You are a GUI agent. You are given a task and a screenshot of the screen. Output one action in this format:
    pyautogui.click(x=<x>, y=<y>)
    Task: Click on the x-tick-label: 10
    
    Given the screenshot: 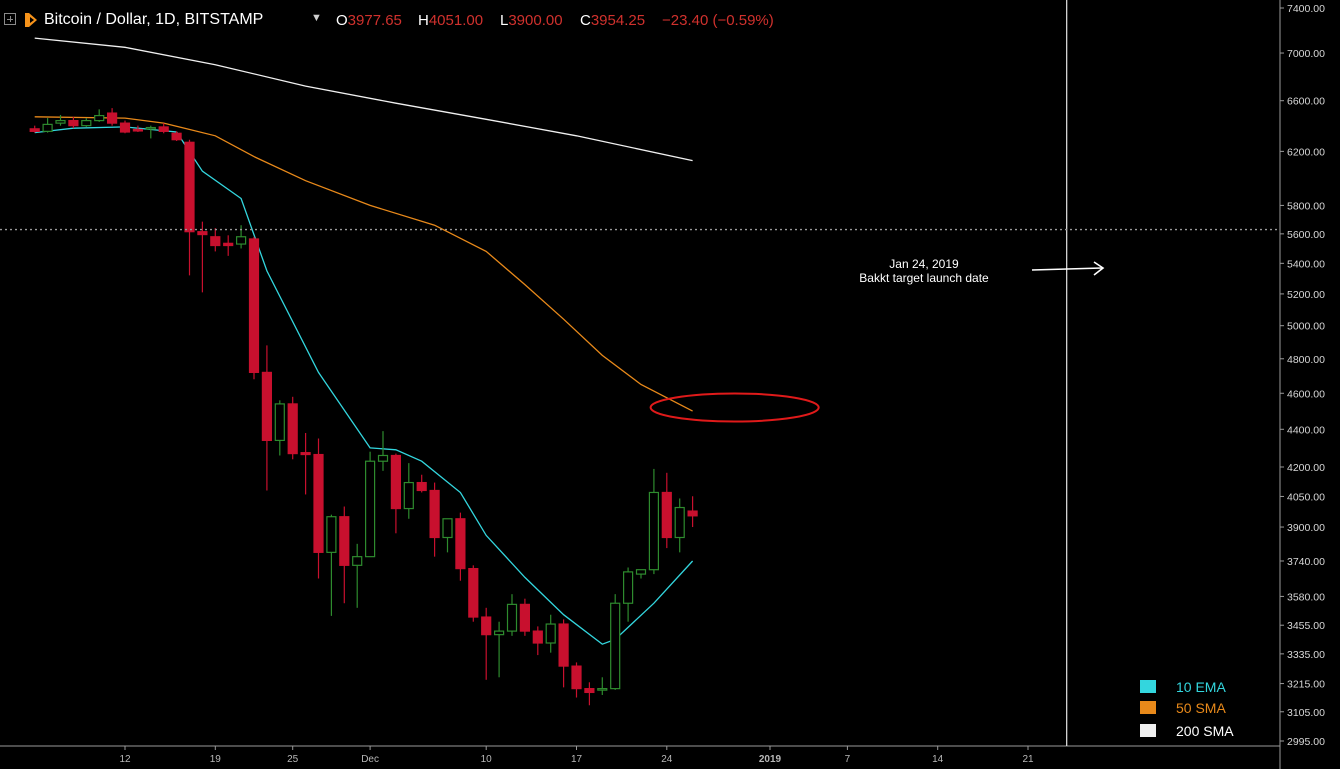 What is the action you would take?
    pyautogui.click(x=487, y=759)
    